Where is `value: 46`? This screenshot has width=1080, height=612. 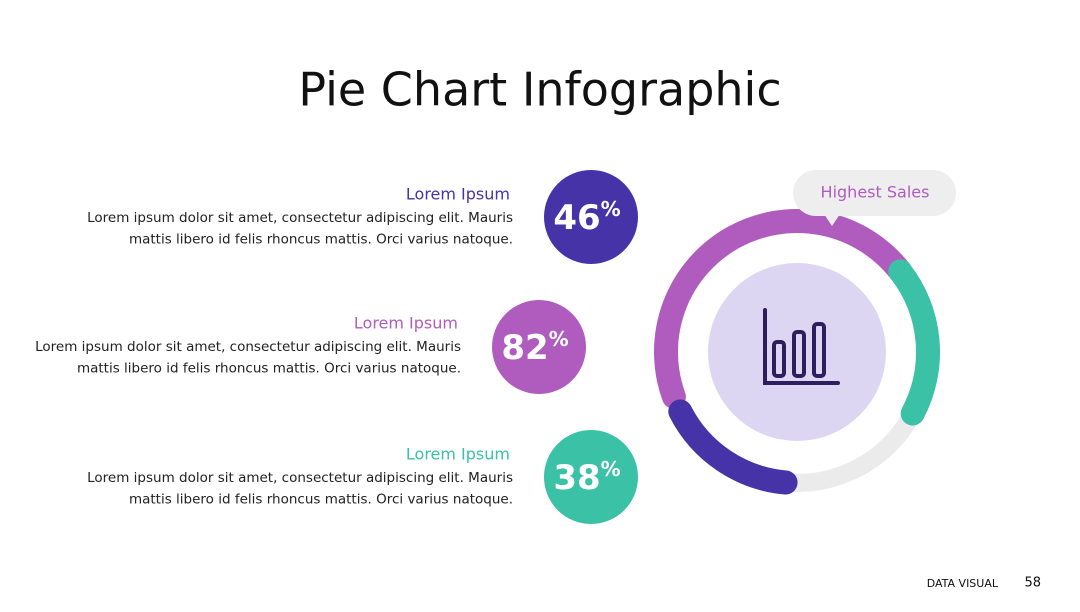
value: 46 is located at coordinates (576, 218).